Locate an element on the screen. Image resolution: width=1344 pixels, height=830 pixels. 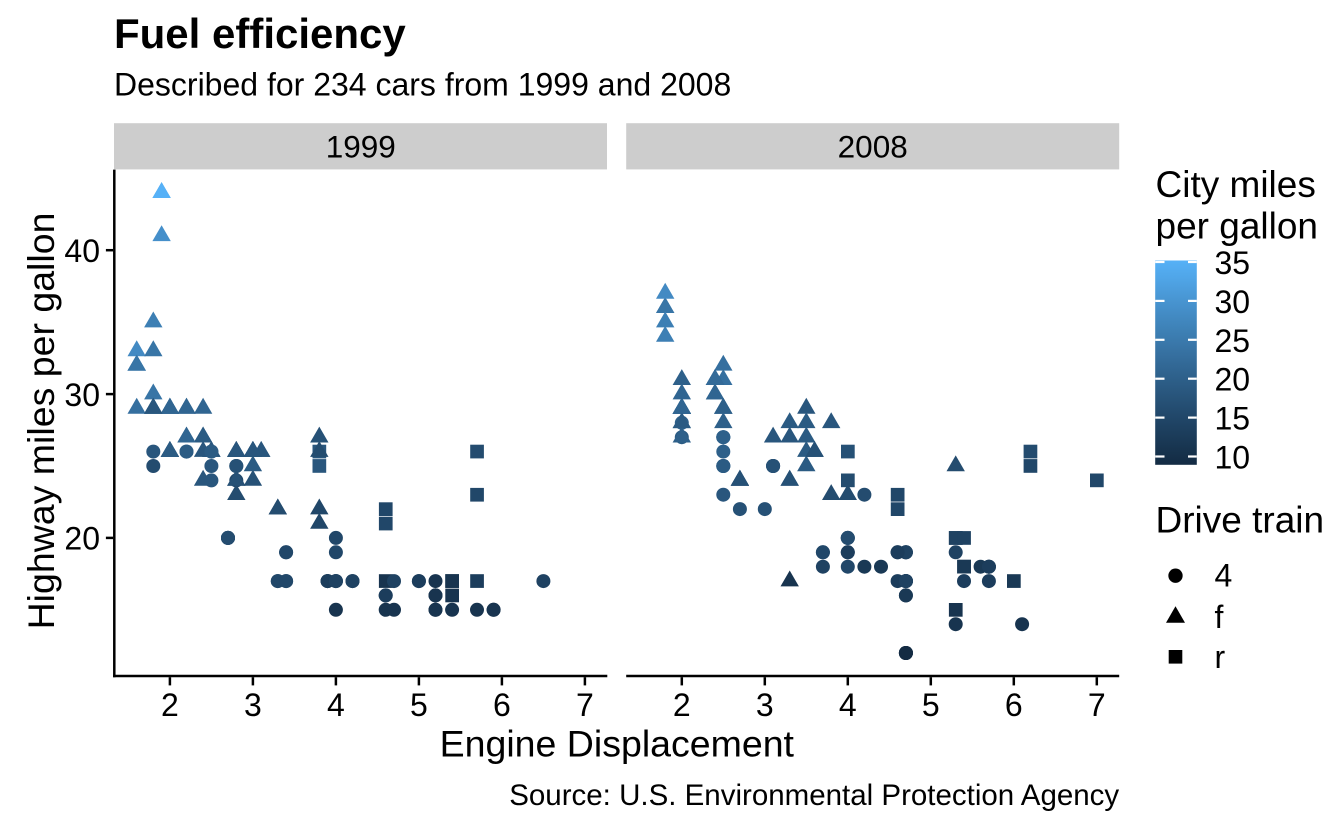
svg-text: Highway miles per gallon is located at coordinates (41, 421).